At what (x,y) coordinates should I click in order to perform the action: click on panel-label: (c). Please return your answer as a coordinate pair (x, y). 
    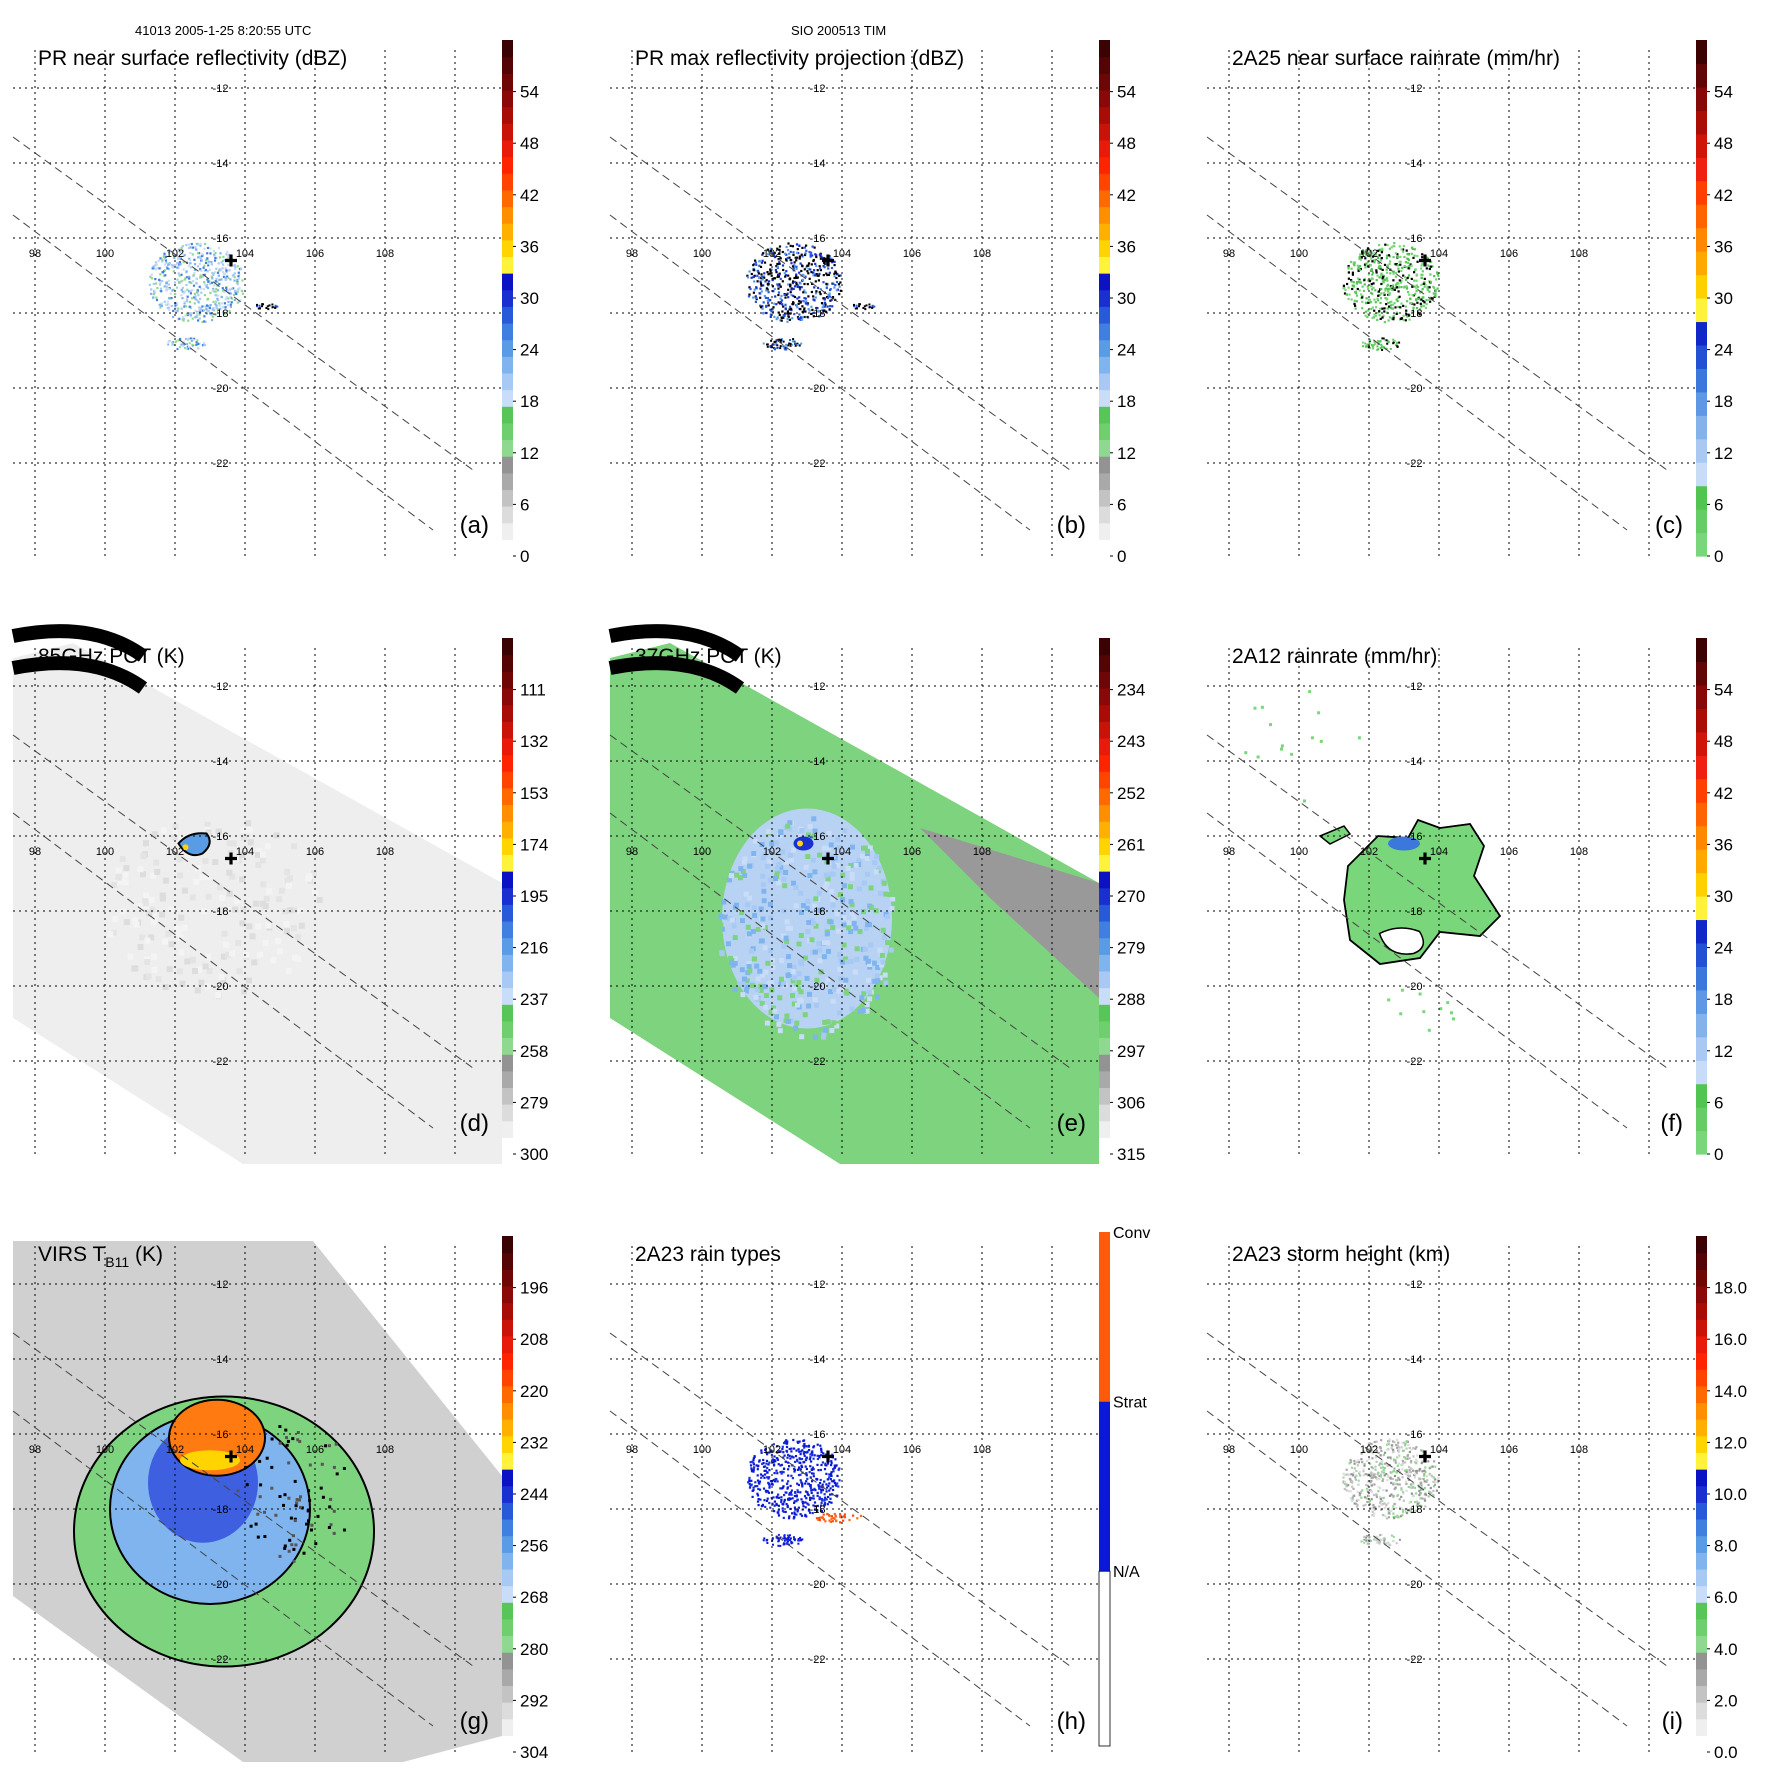
    Looking at the image, I should click on (1669, 525).